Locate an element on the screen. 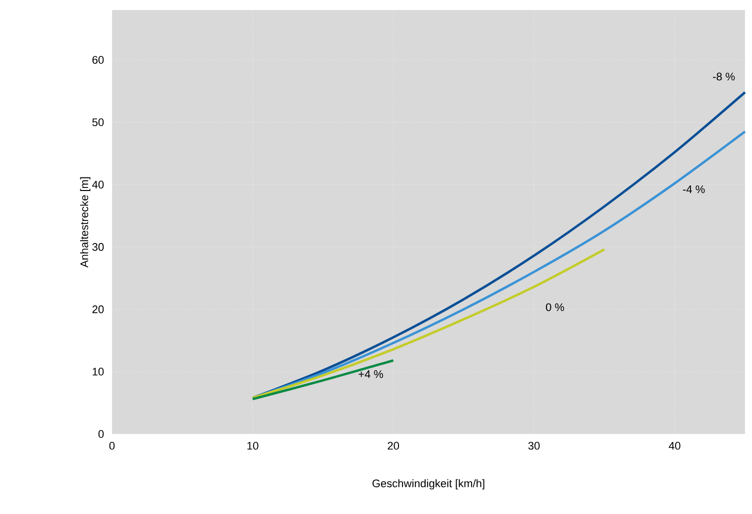  series-label: -8 % is located at coordinates (724, 76).